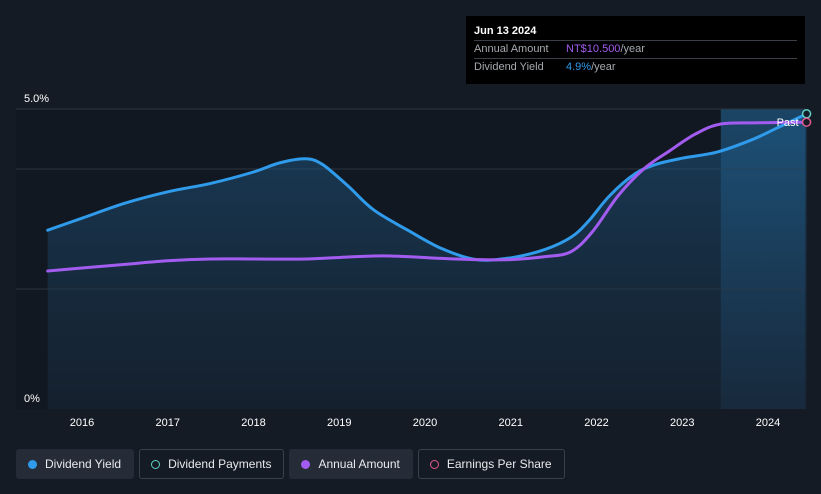  I want to click on tooltip-annual-amount-label: Annual Amount, so click(511, 49).